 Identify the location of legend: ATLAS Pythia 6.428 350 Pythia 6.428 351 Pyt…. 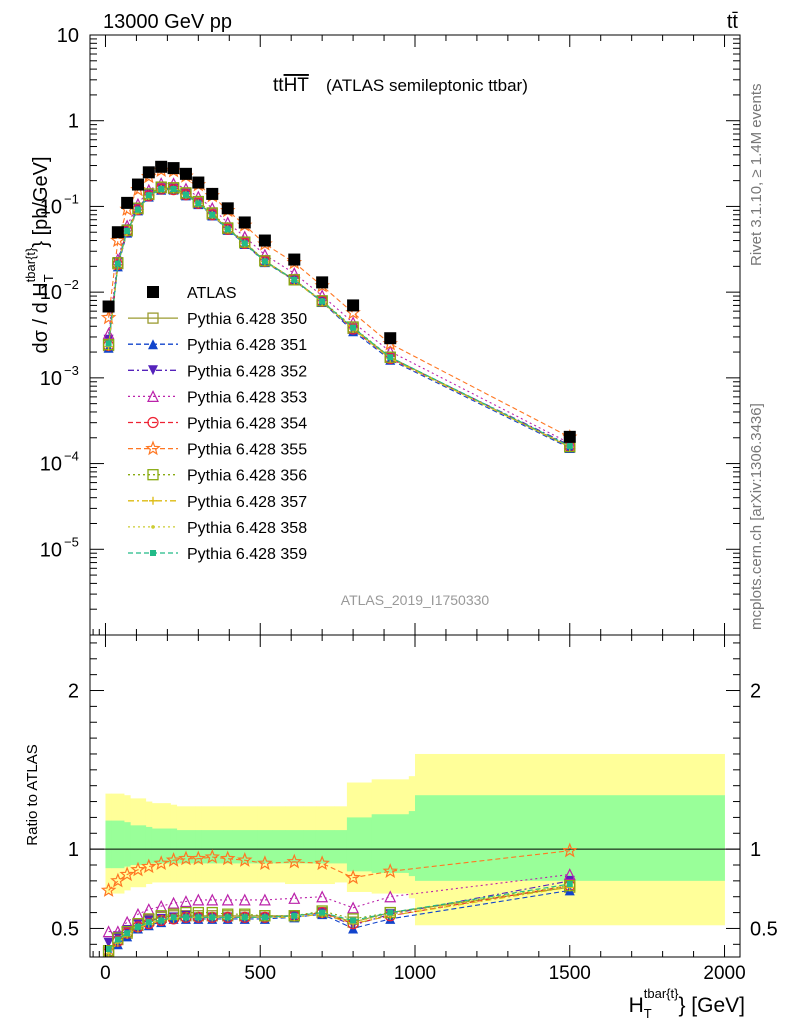
(217, 424).